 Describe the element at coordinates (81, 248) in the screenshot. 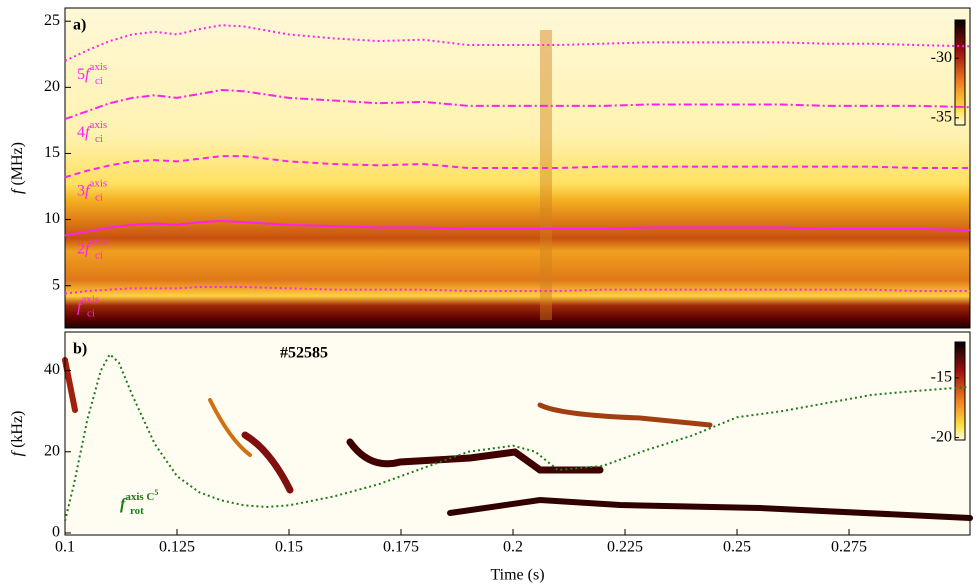

I see `label-prefix: 2` at that location.